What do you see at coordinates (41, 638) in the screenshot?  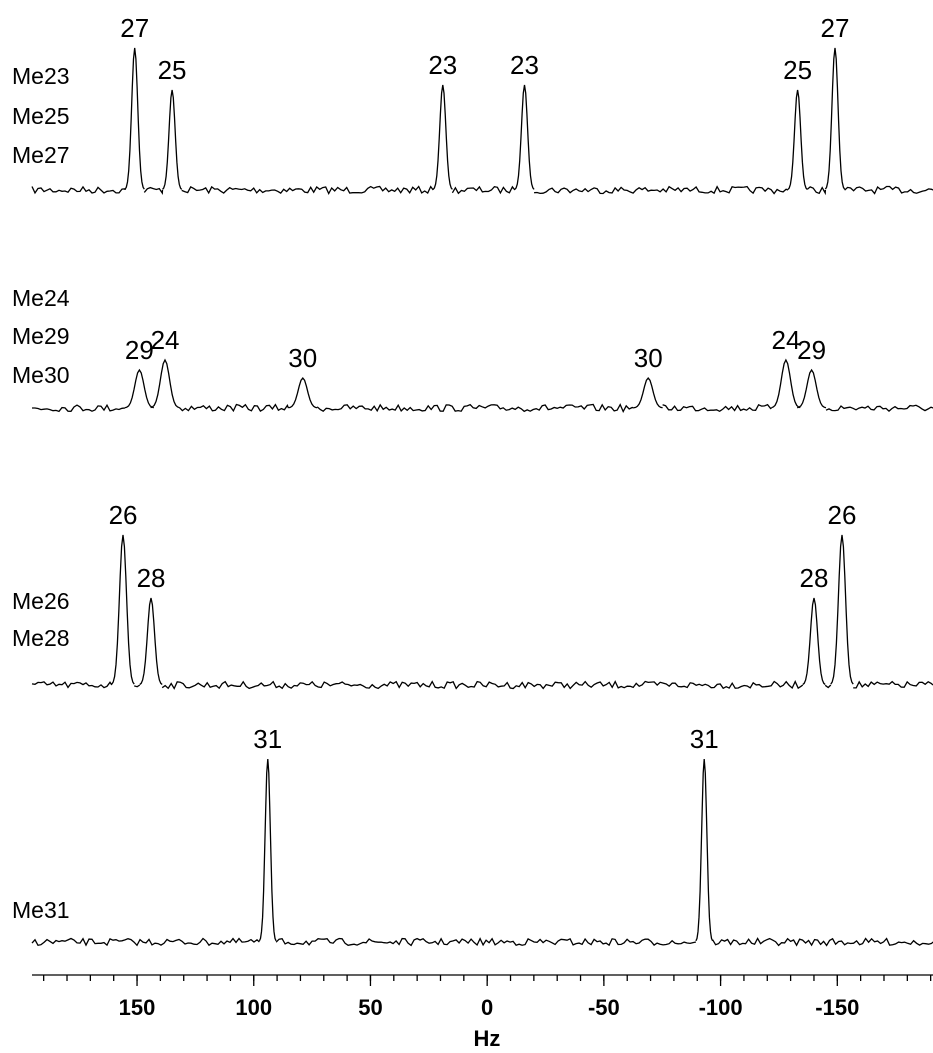 I see `trace-label: Me28` at bounding box center [41, 638].